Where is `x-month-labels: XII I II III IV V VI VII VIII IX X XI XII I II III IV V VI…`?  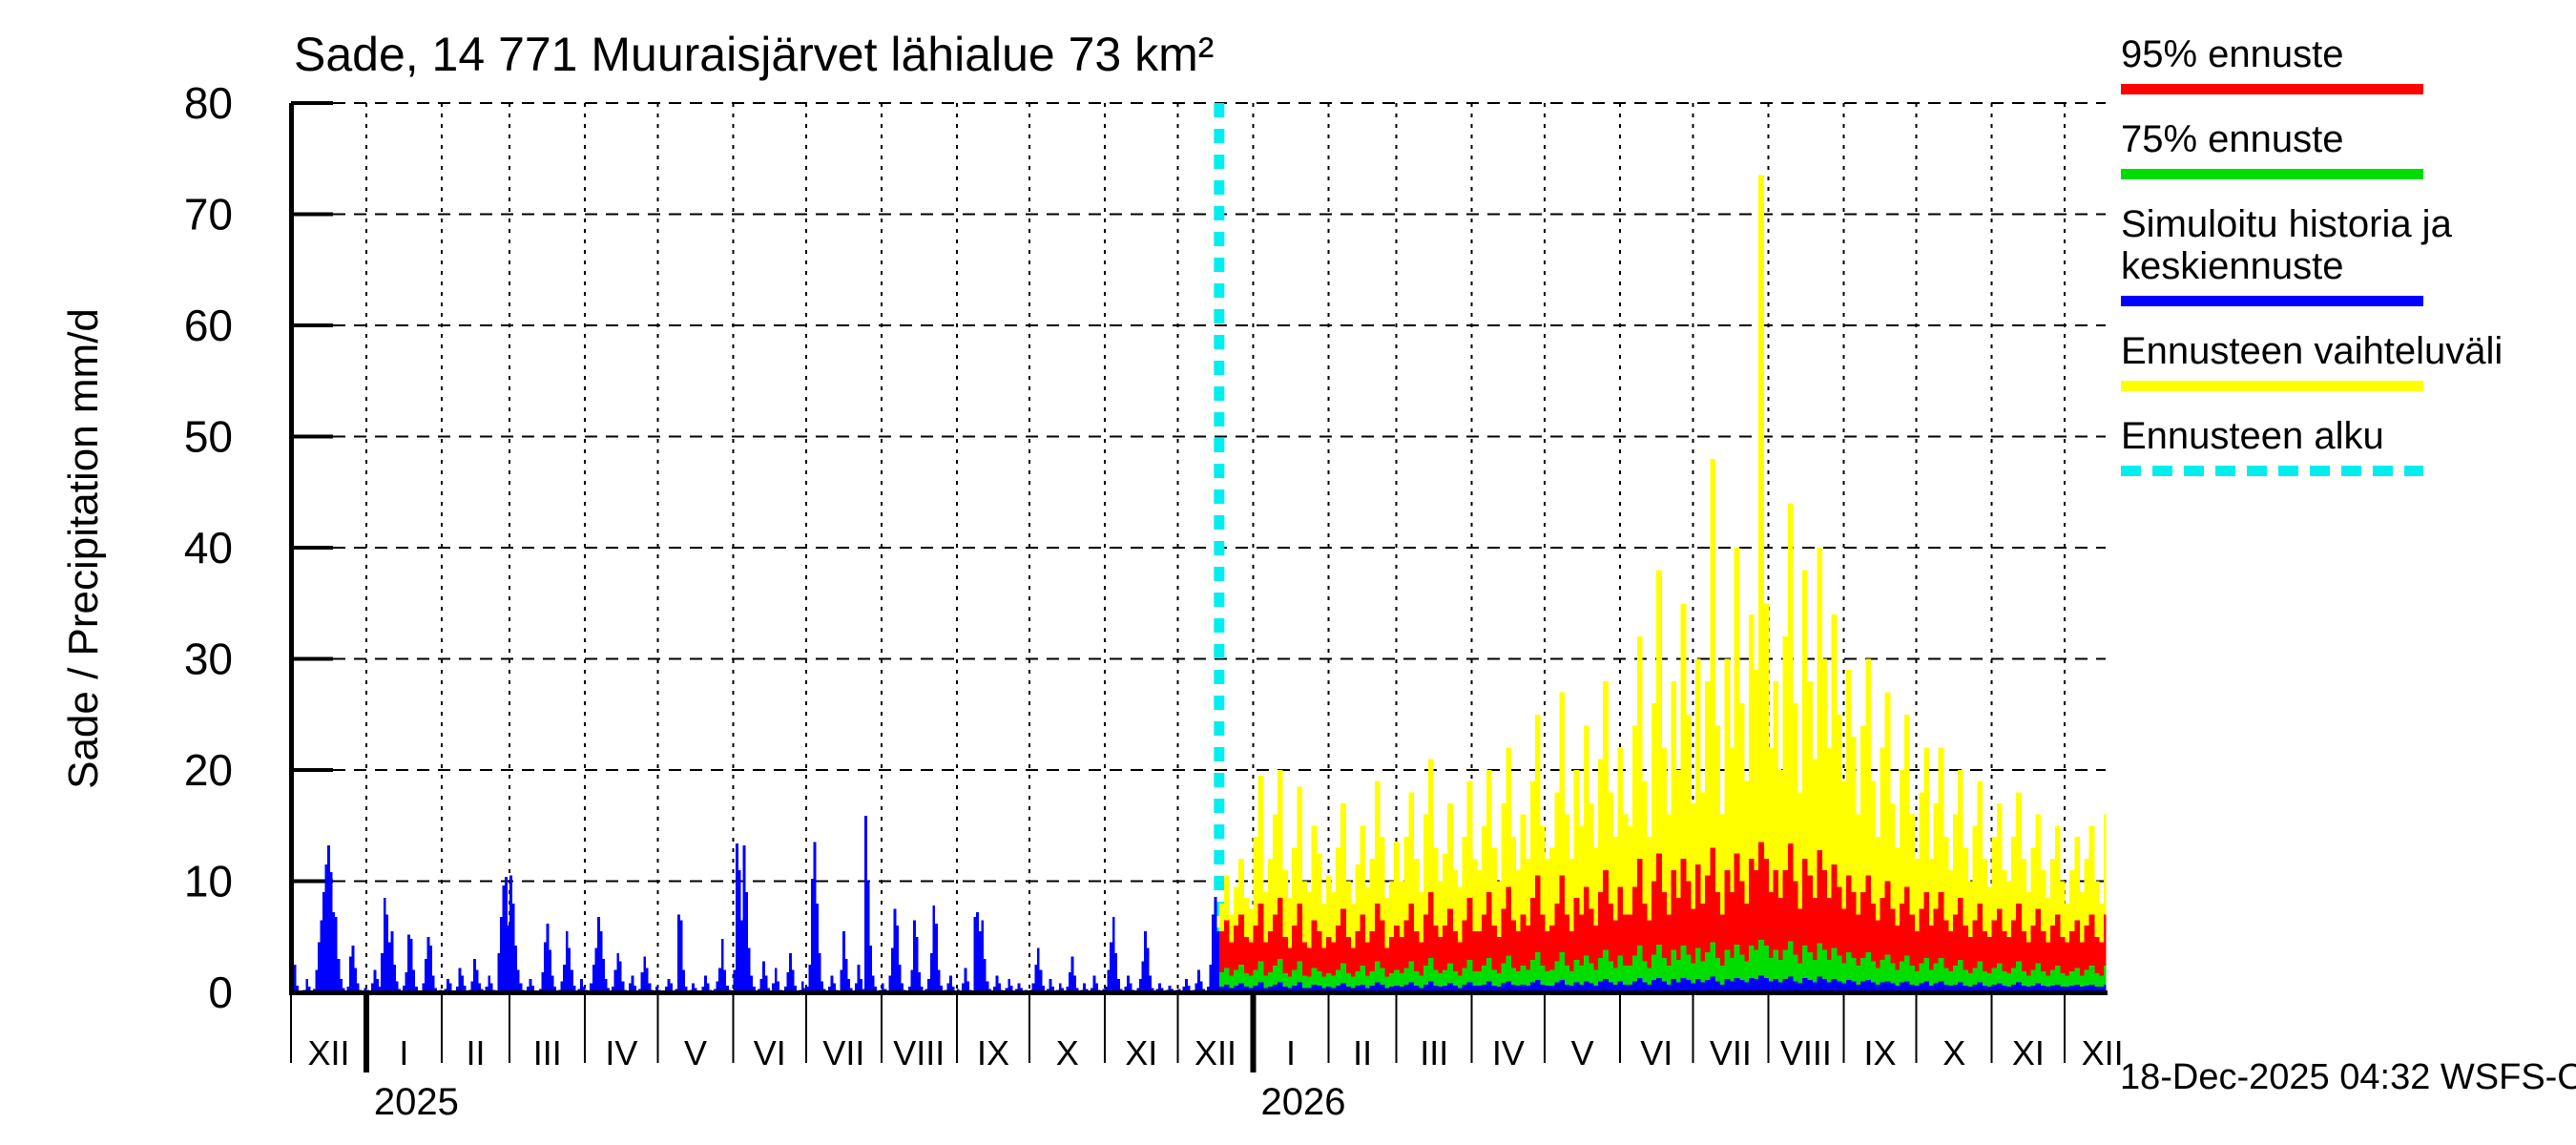 x-month-labels: XII I II III IV V VI VII VIII IX X XI XII I II III IV V VI… is located at coordinates (1215, 1052).